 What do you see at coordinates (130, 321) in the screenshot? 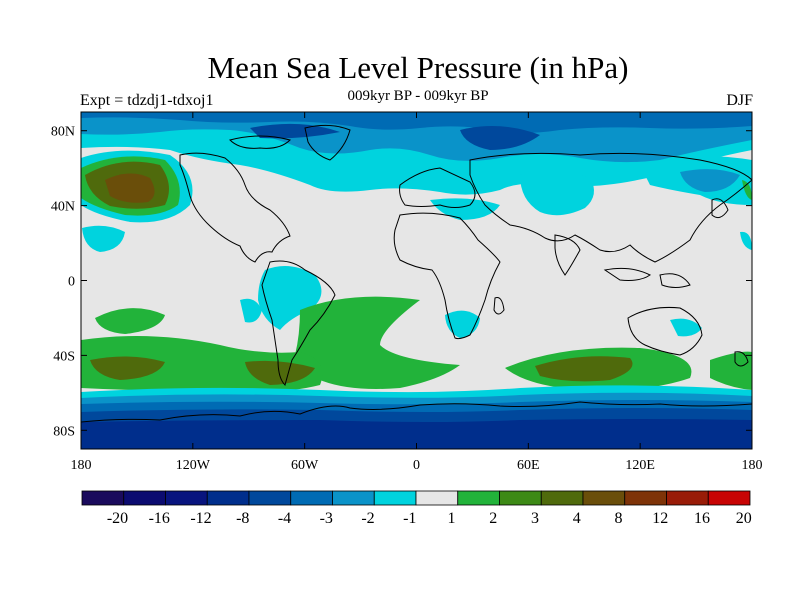
I see `south-pacific-green` at bounding box center [130, 321].